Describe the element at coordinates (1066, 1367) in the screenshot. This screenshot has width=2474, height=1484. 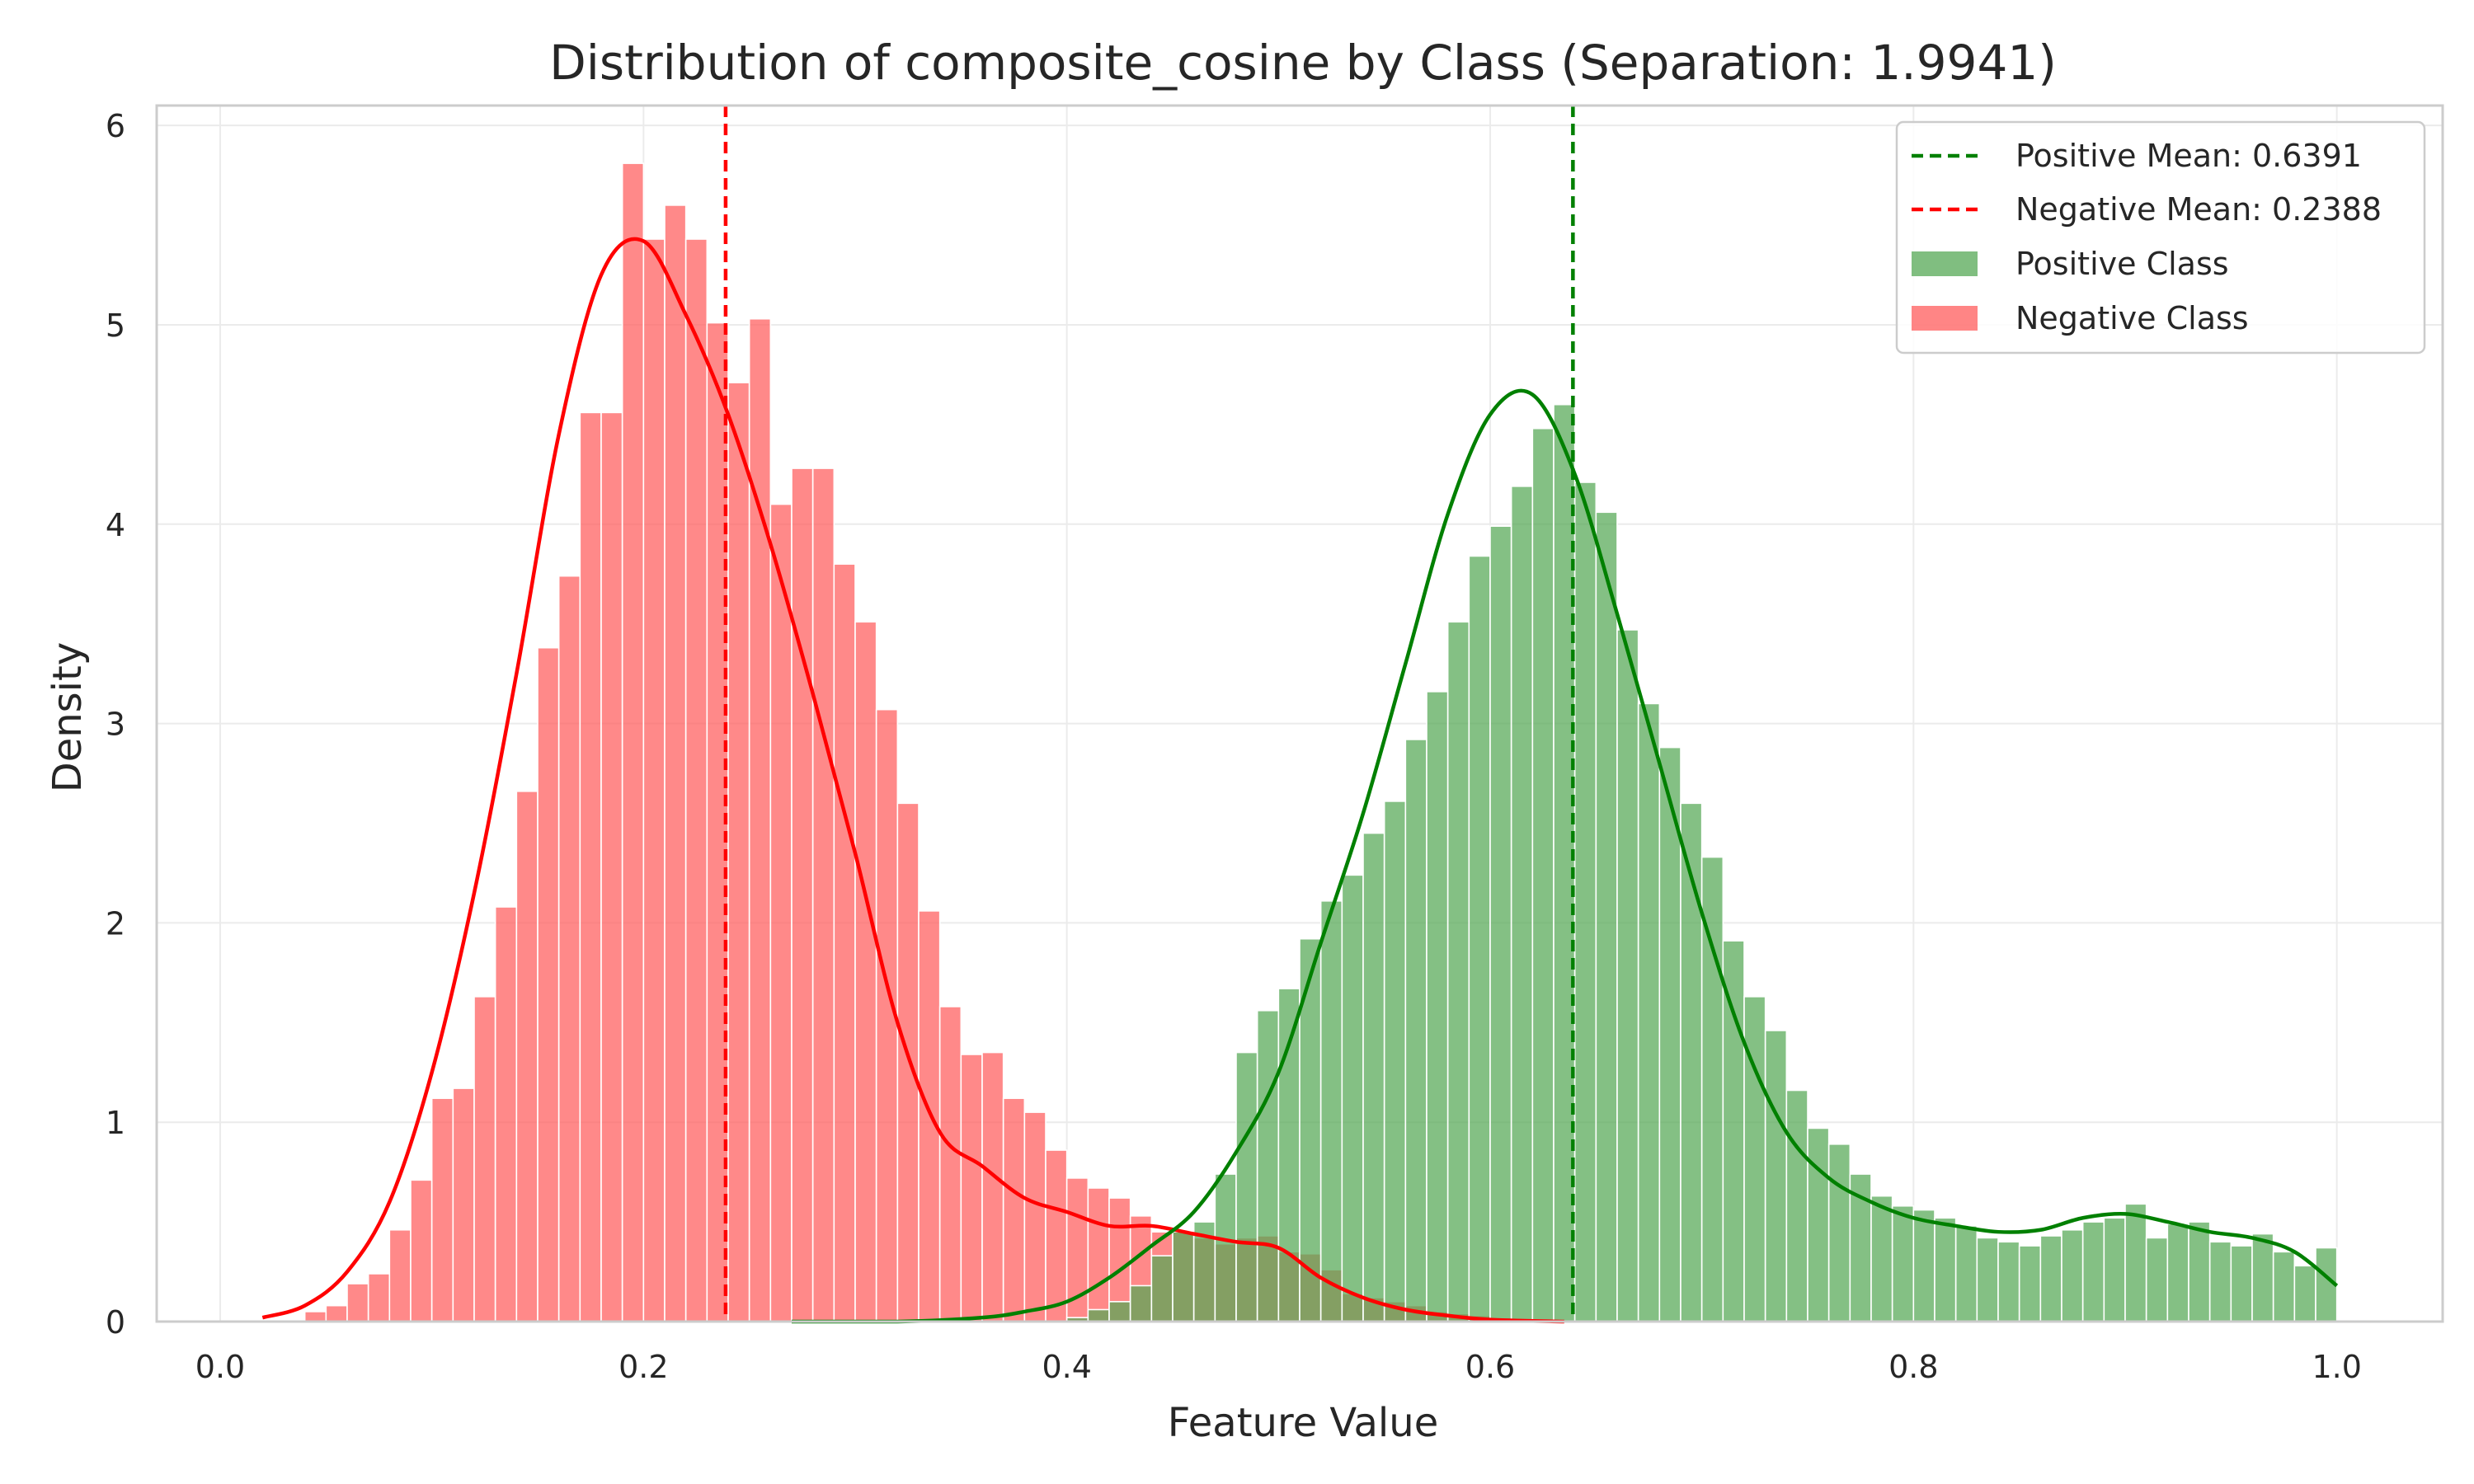
I see `x-tick-label: 0.4` at that location.